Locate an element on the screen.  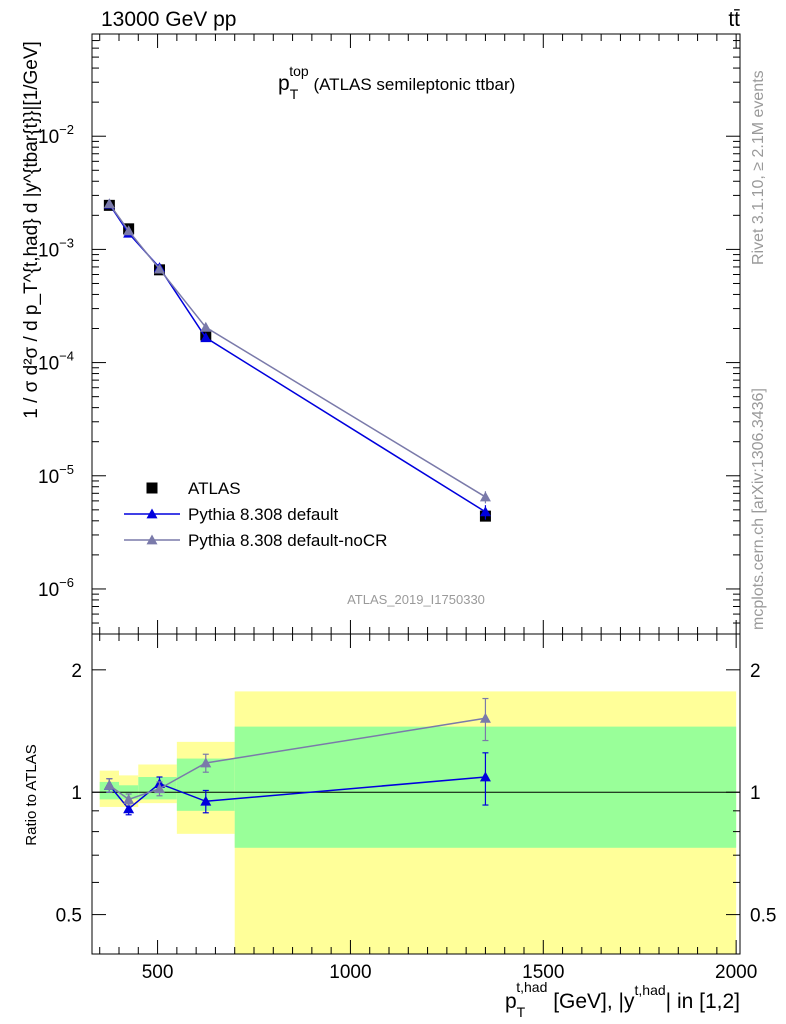
mcplots-label: mcplots.cern.ch [arXiv:1306.3436] is located at coordinates (758, 509).